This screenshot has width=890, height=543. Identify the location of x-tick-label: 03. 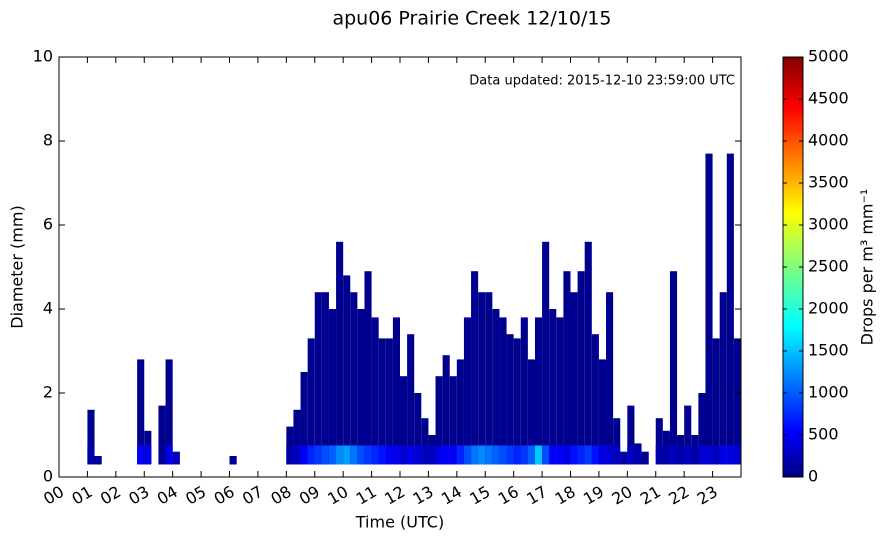
(138, 495).